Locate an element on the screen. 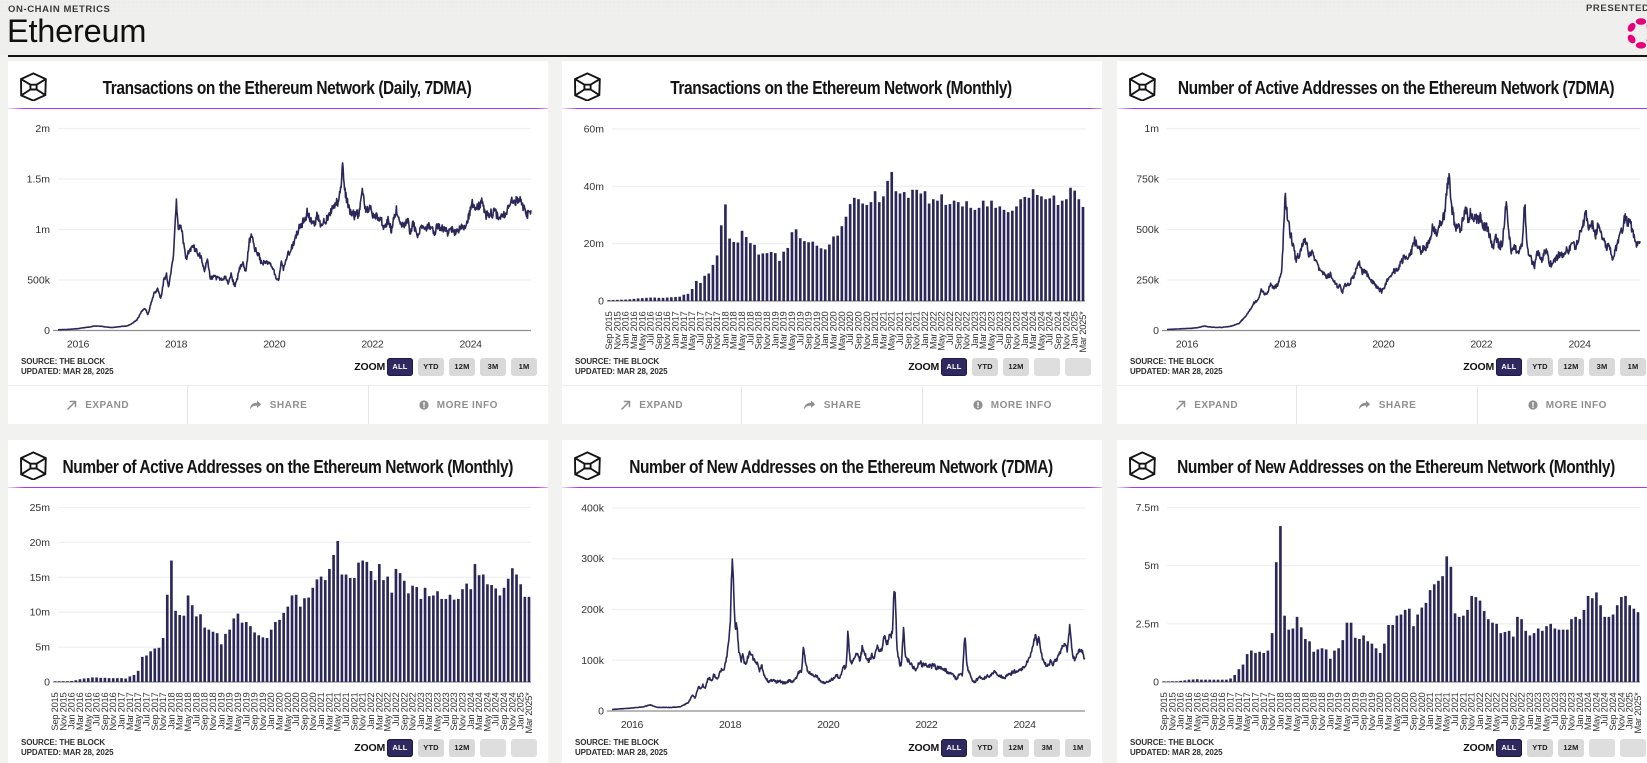 The image size is (1647, 763). svg-text: 60m is located at coordinates (594, 130).